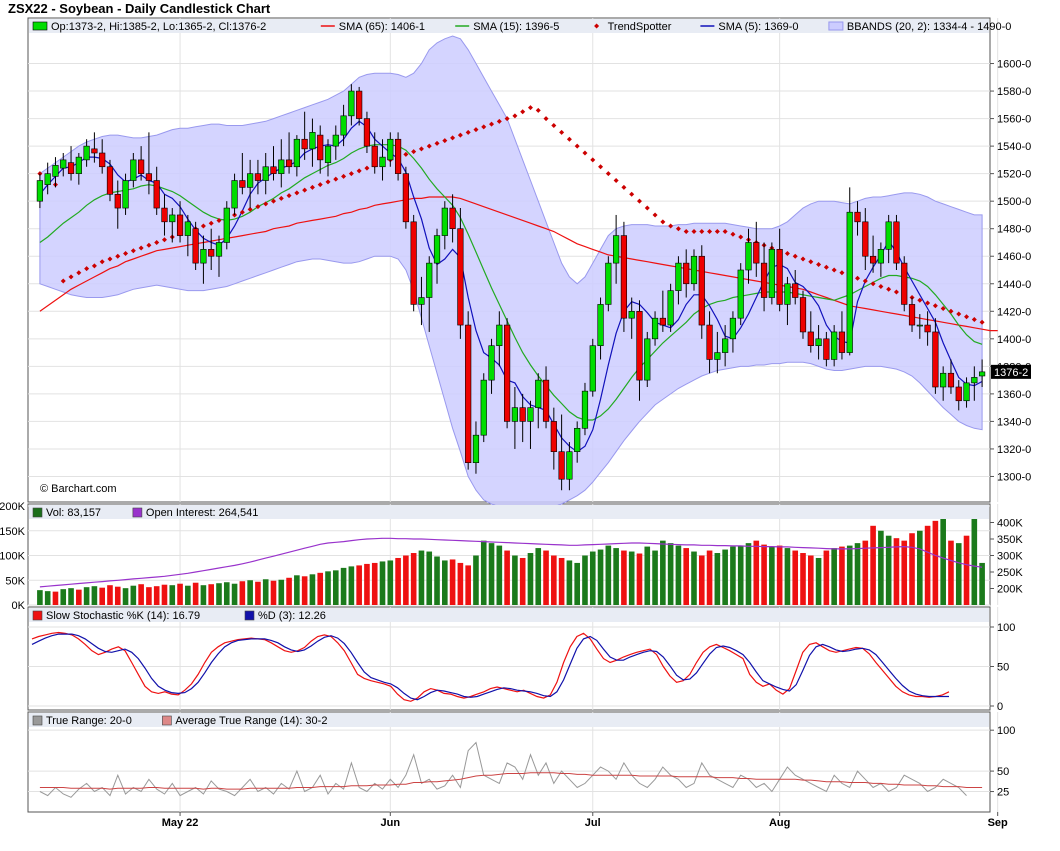  Describe the element at coordinates (585, 820) in the screenshot. I see `x-axis: May 22JunJulAugSepOct` at that location.